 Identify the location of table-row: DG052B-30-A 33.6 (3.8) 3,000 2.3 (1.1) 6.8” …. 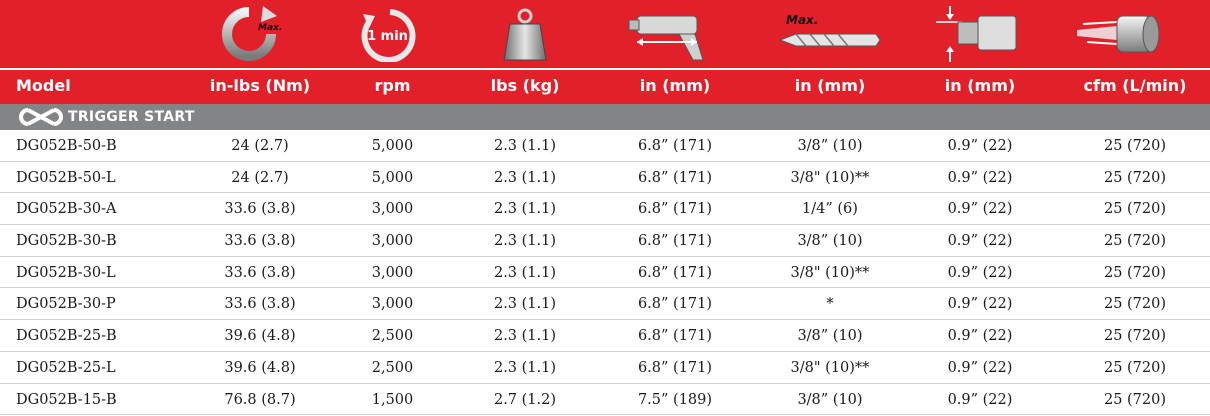
(605, 209).